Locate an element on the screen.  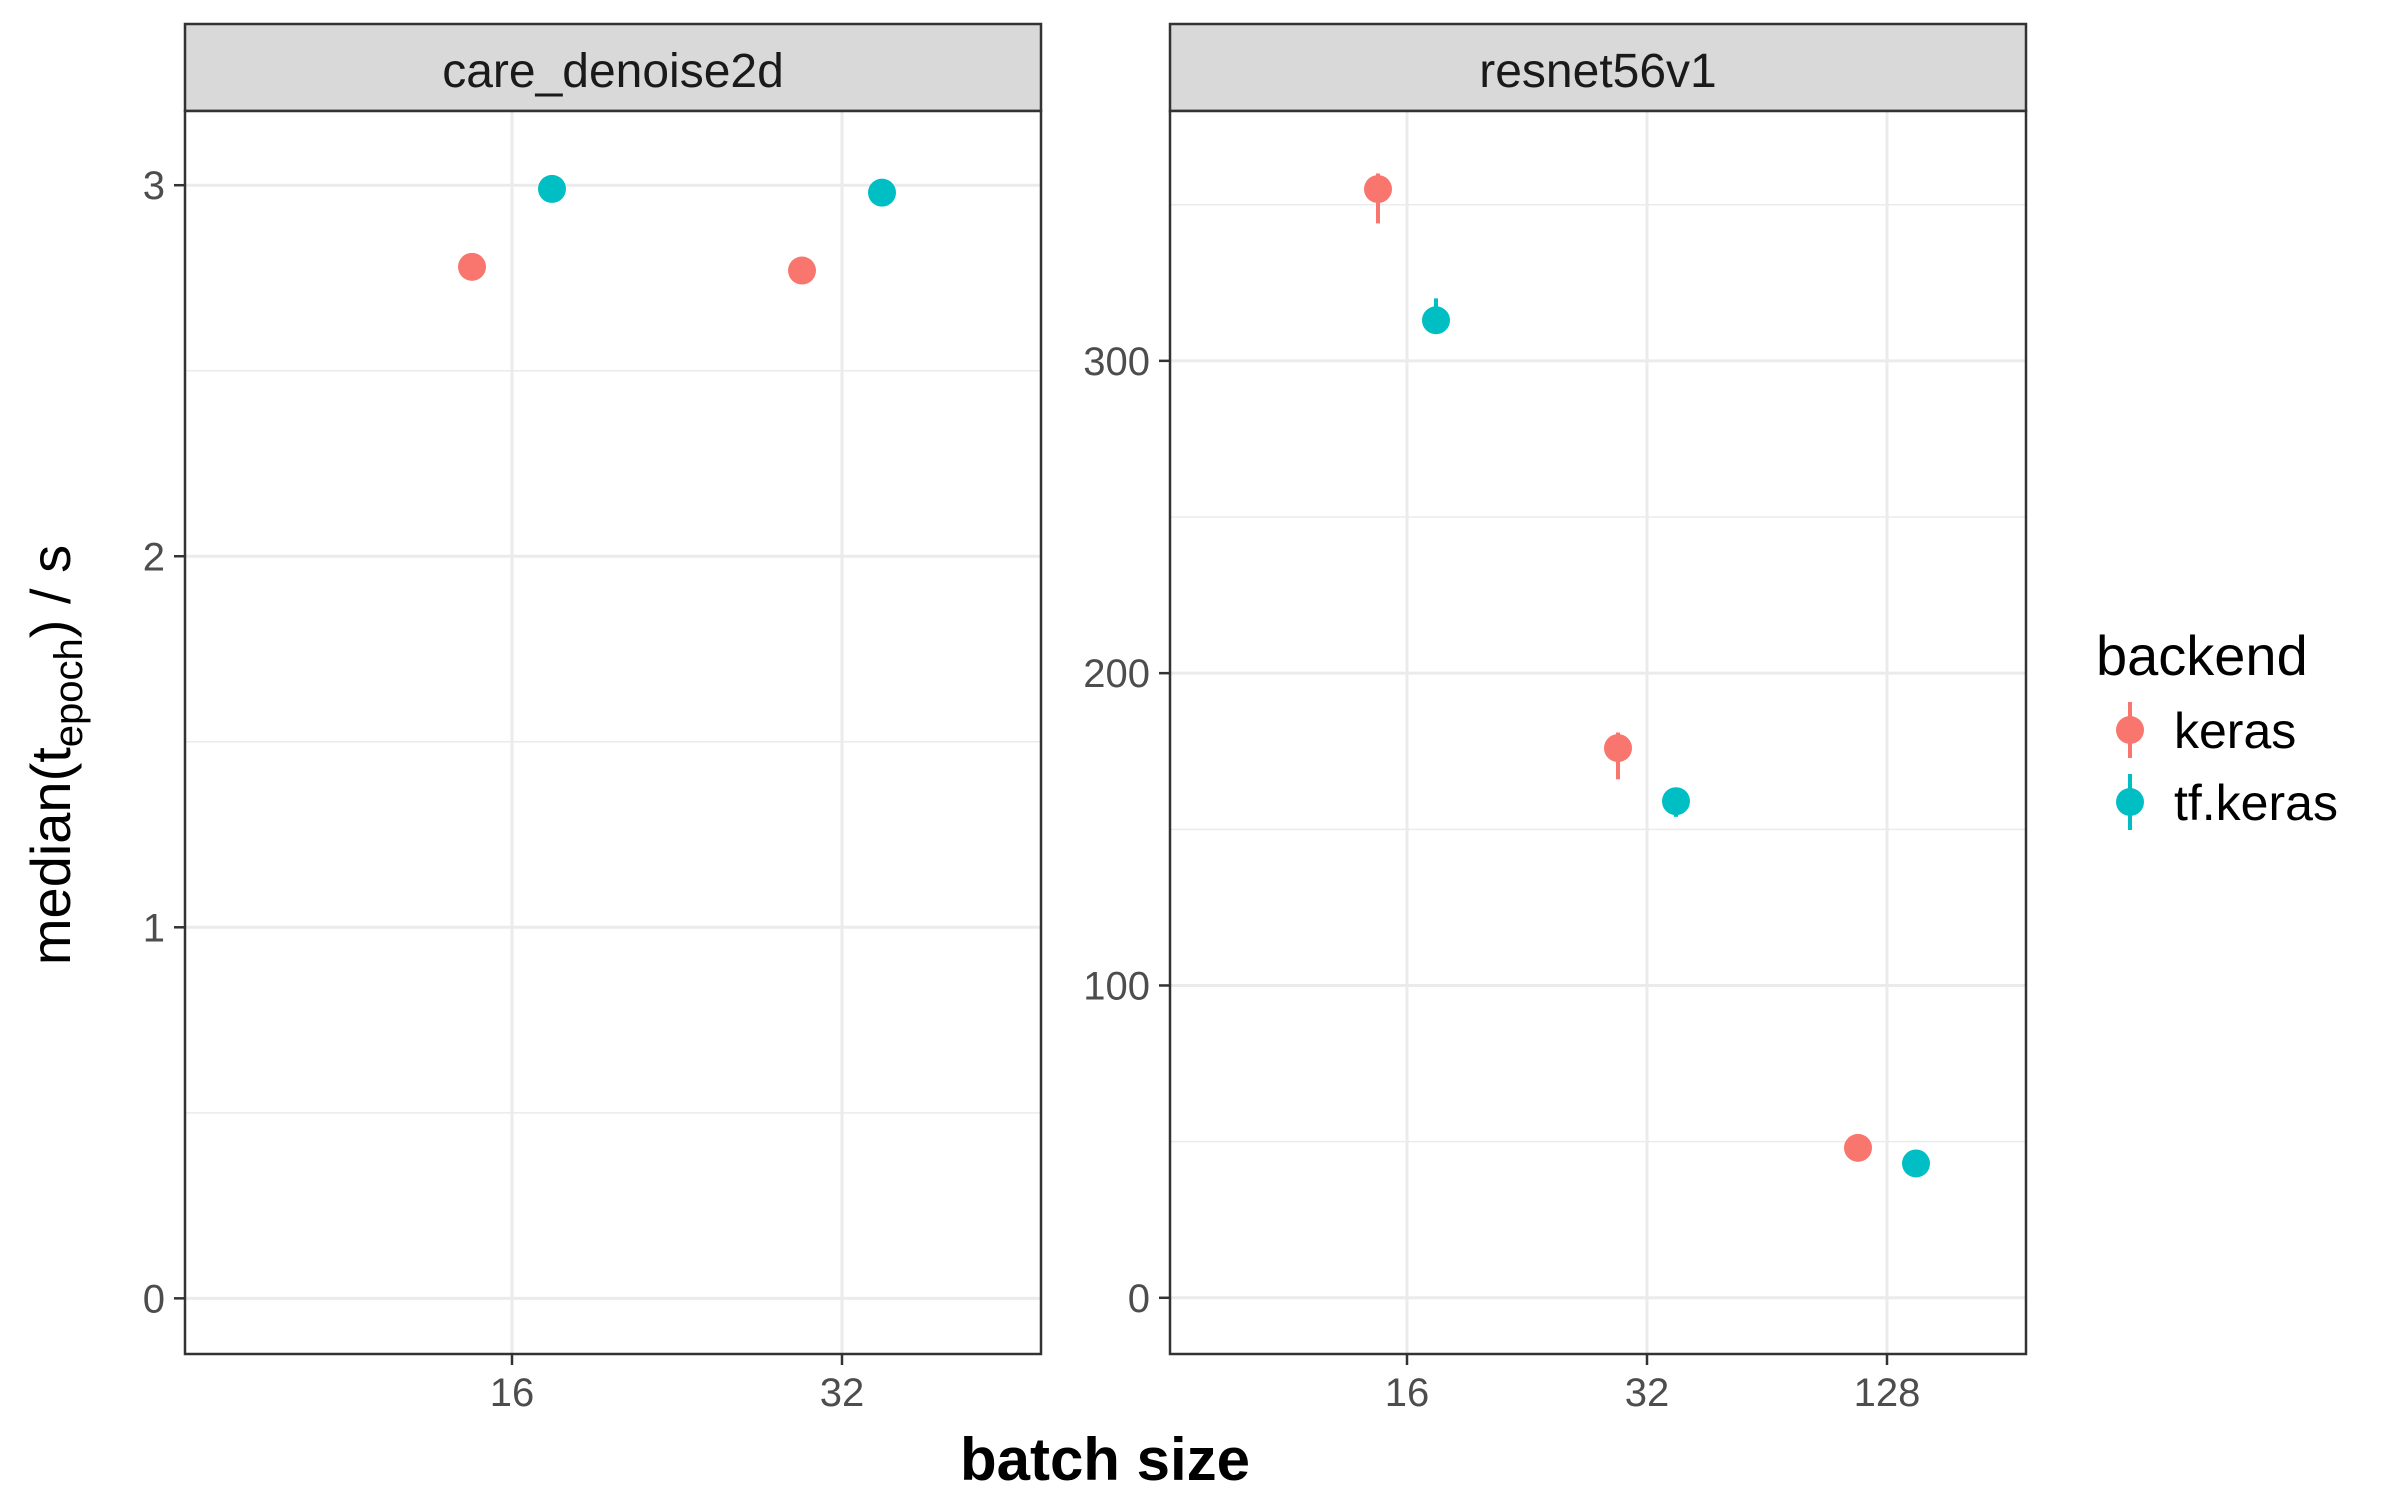
x-axis-title: batch size is located at coordinates (1105, 1459).